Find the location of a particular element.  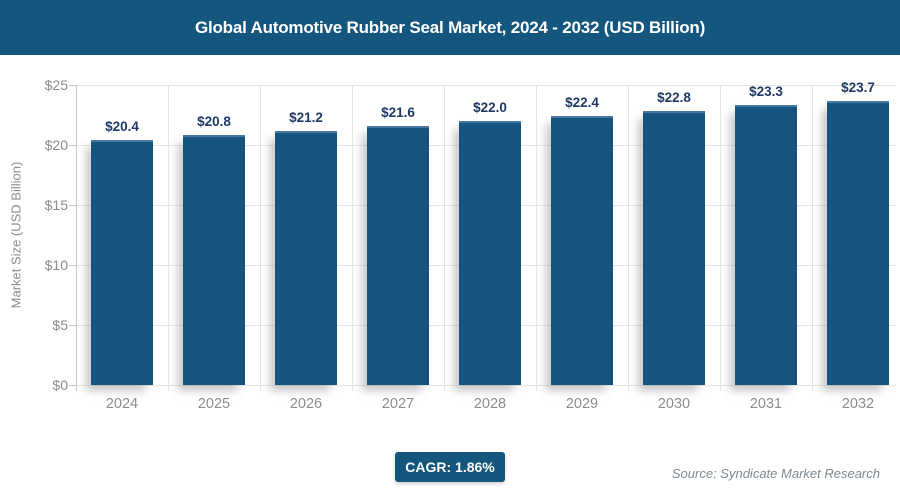

bar-value-label: $21.6 is located at coordinates (398, 112).